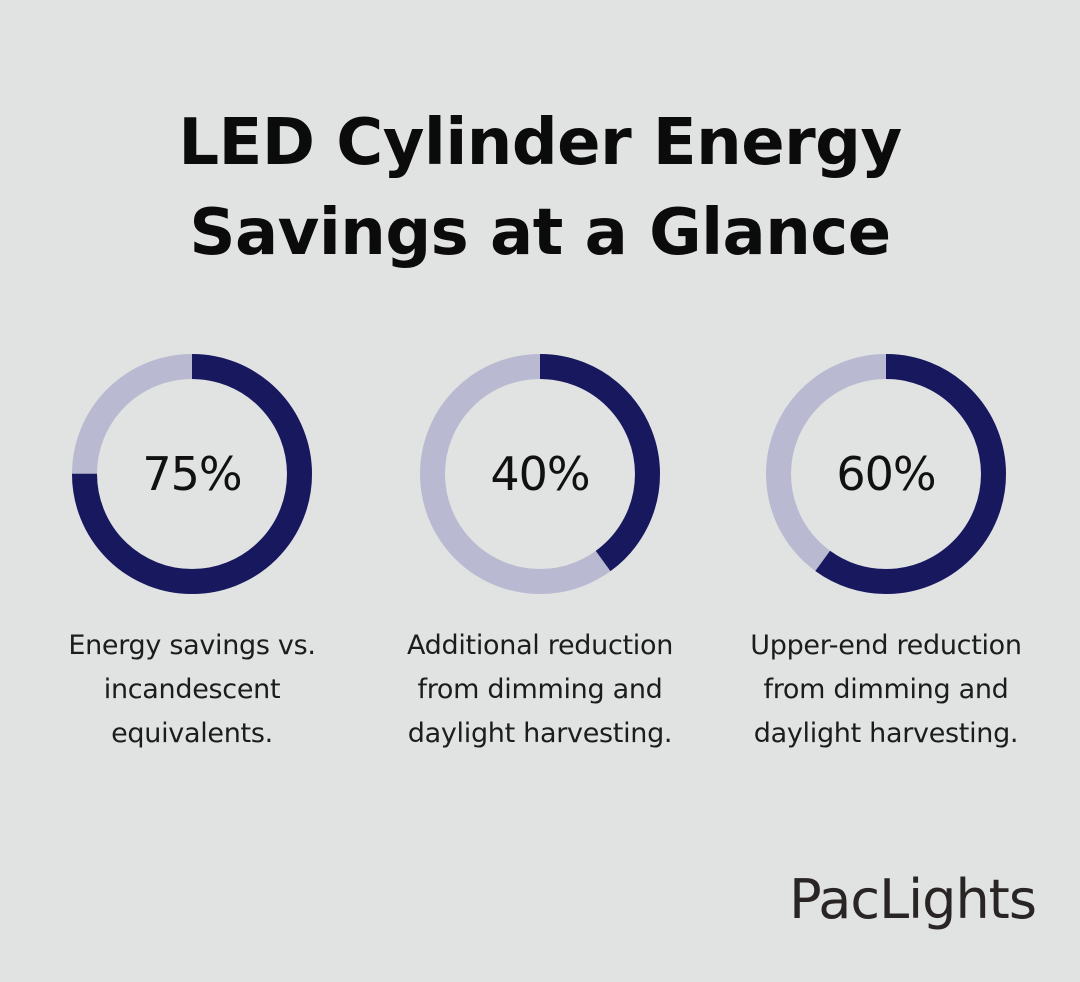  I want to click on percent-value: 60%, so click(886, 474).